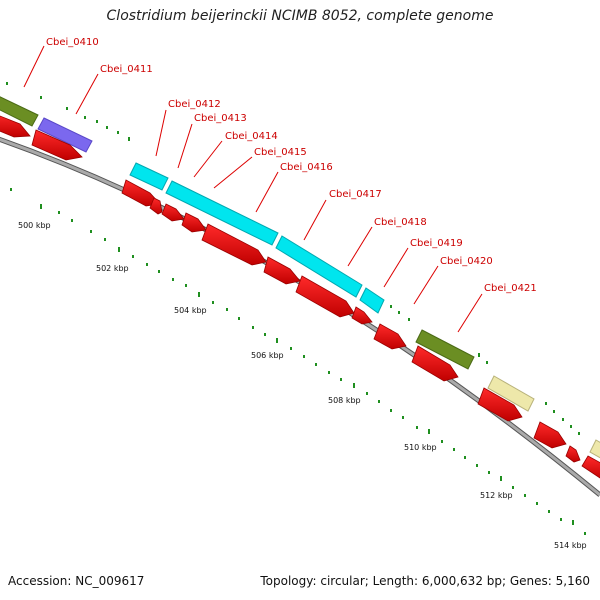 The height and width of the screenshot is (600, 600). Describe the element at coordinates (420, 447) in the screenshot. I see `position-label: 510 kbp` at that location.